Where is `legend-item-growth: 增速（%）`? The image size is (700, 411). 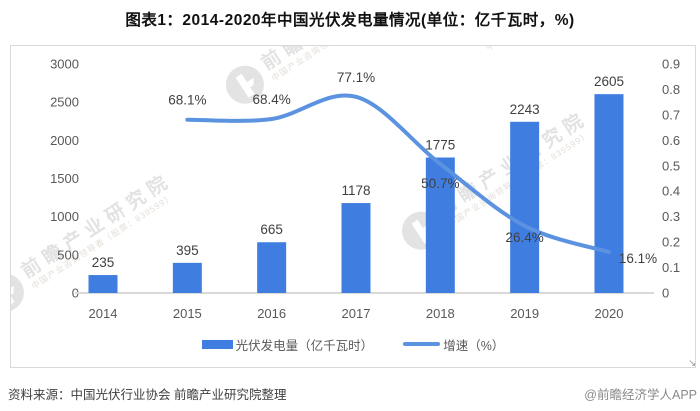
legend-item-growth: 增速（%） is located at coordinates (453, 344).